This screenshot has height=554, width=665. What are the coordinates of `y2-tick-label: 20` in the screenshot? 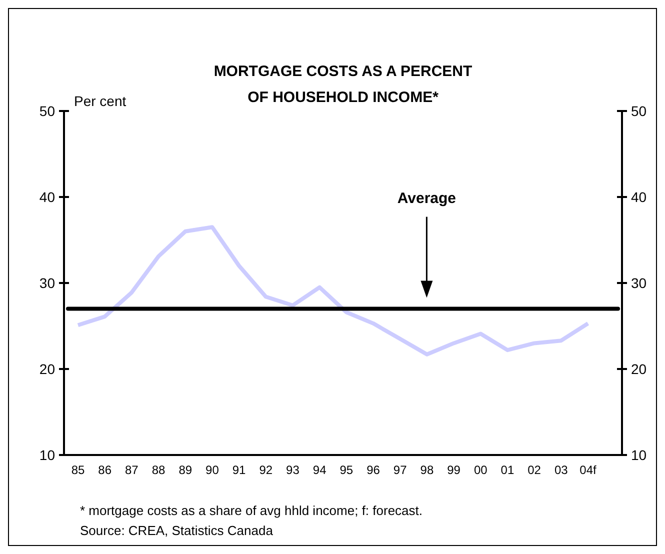 It's located at (639, 369).